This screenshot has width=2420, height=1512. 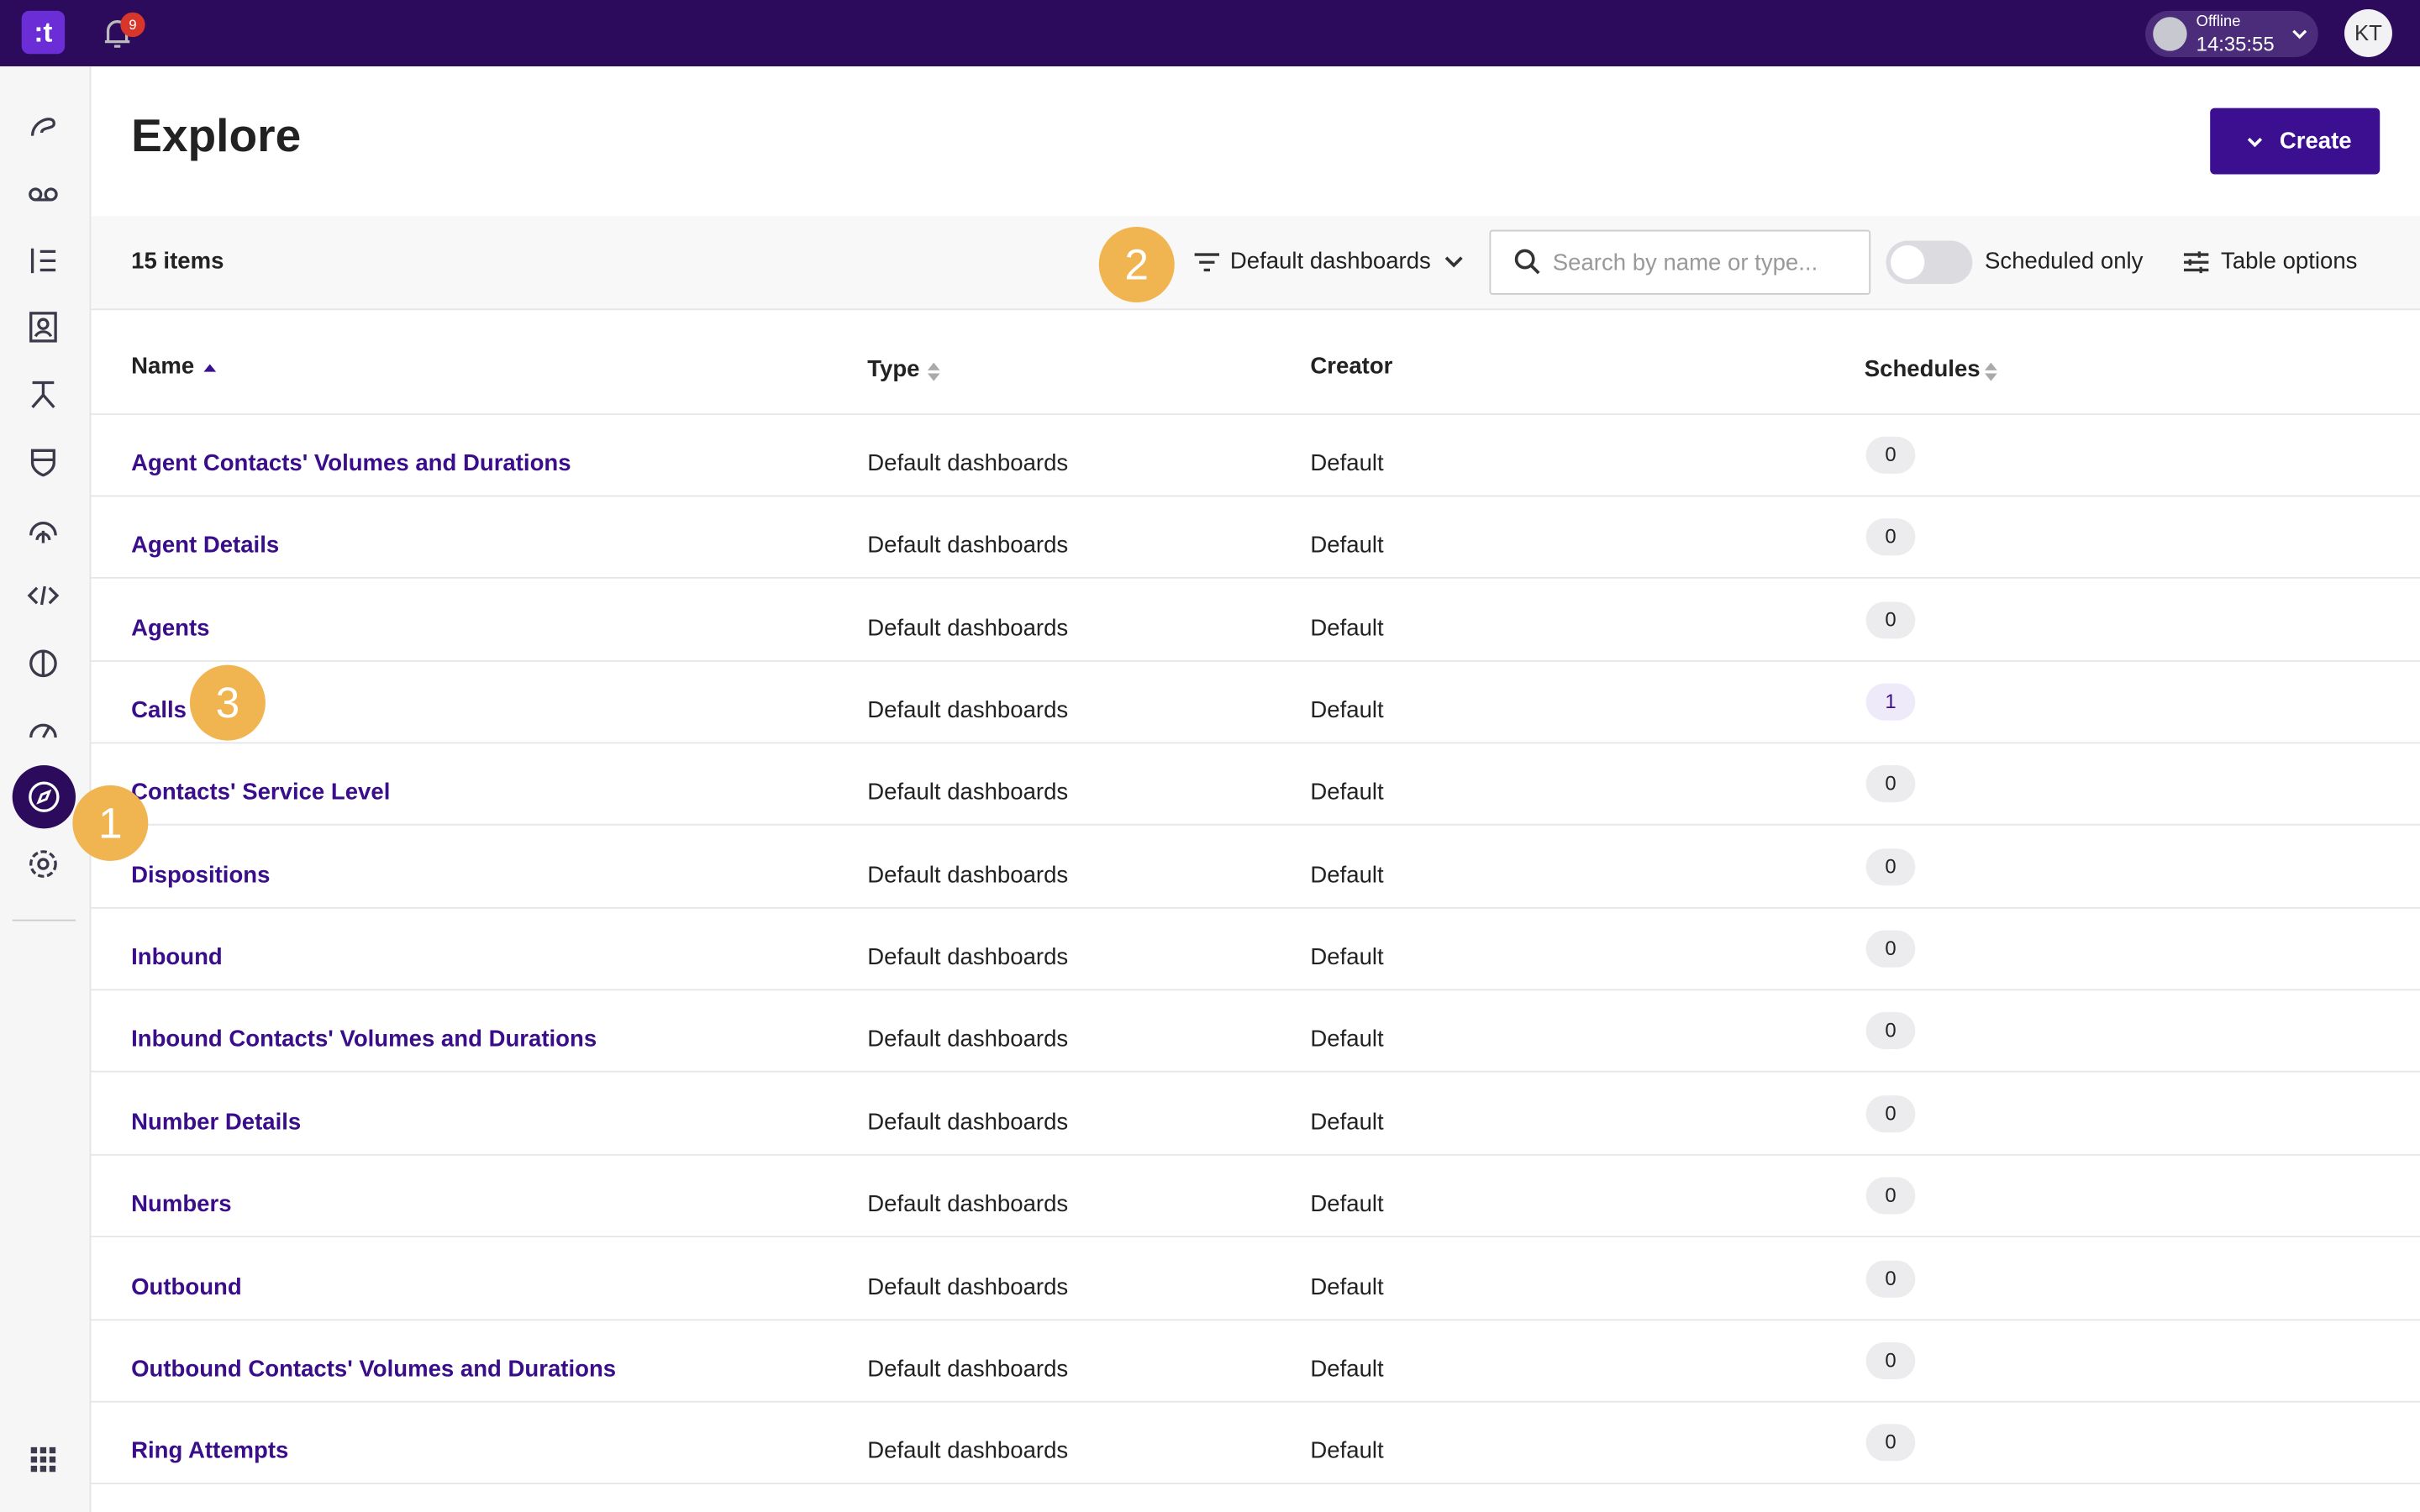 I want to click on create-button: Create, so click(x=2295, y=141).